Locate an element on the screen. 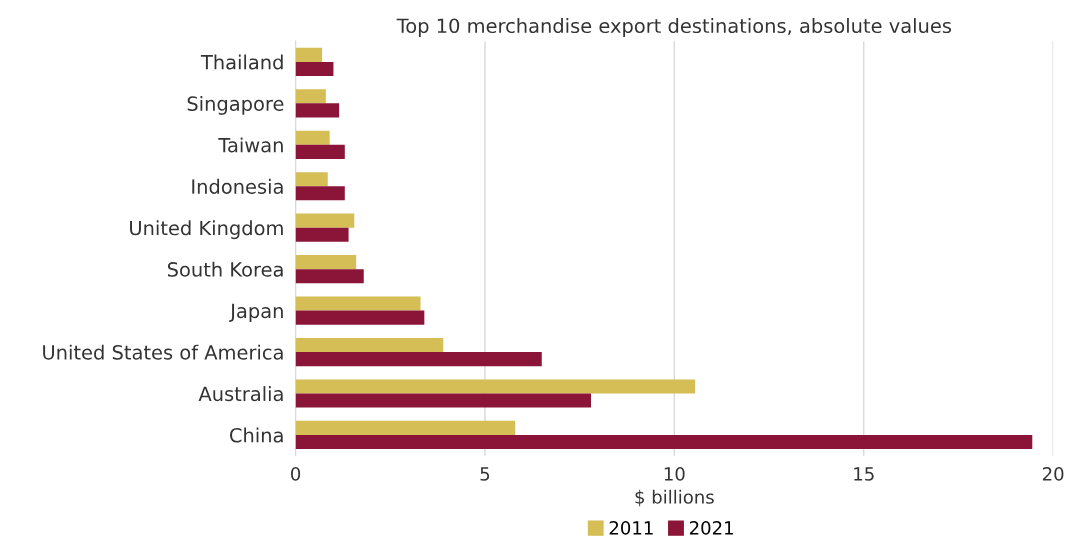 This screenshot has width=1067, height=549. y-tick-label: Thailand is located at coordinates (241, 62).